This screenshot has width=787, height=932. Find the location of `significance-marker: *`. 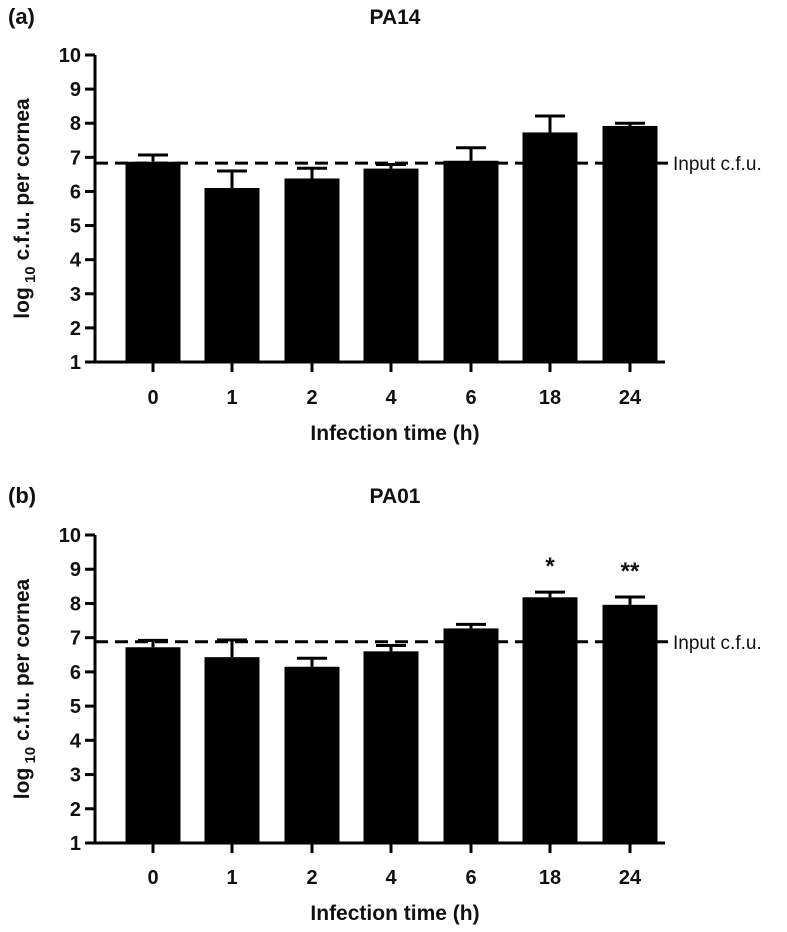

significance-marker: * is located at coordinates (550, 566).